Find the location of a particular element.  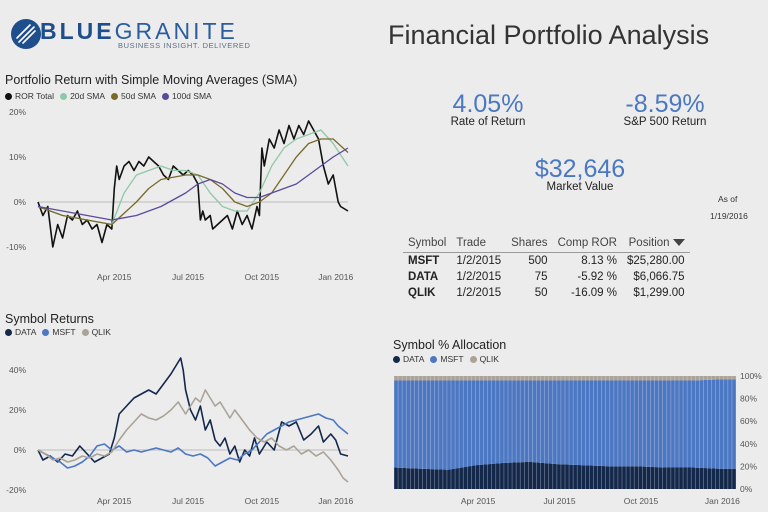

series-line-100d-sma is located at coordinates (193, 184).